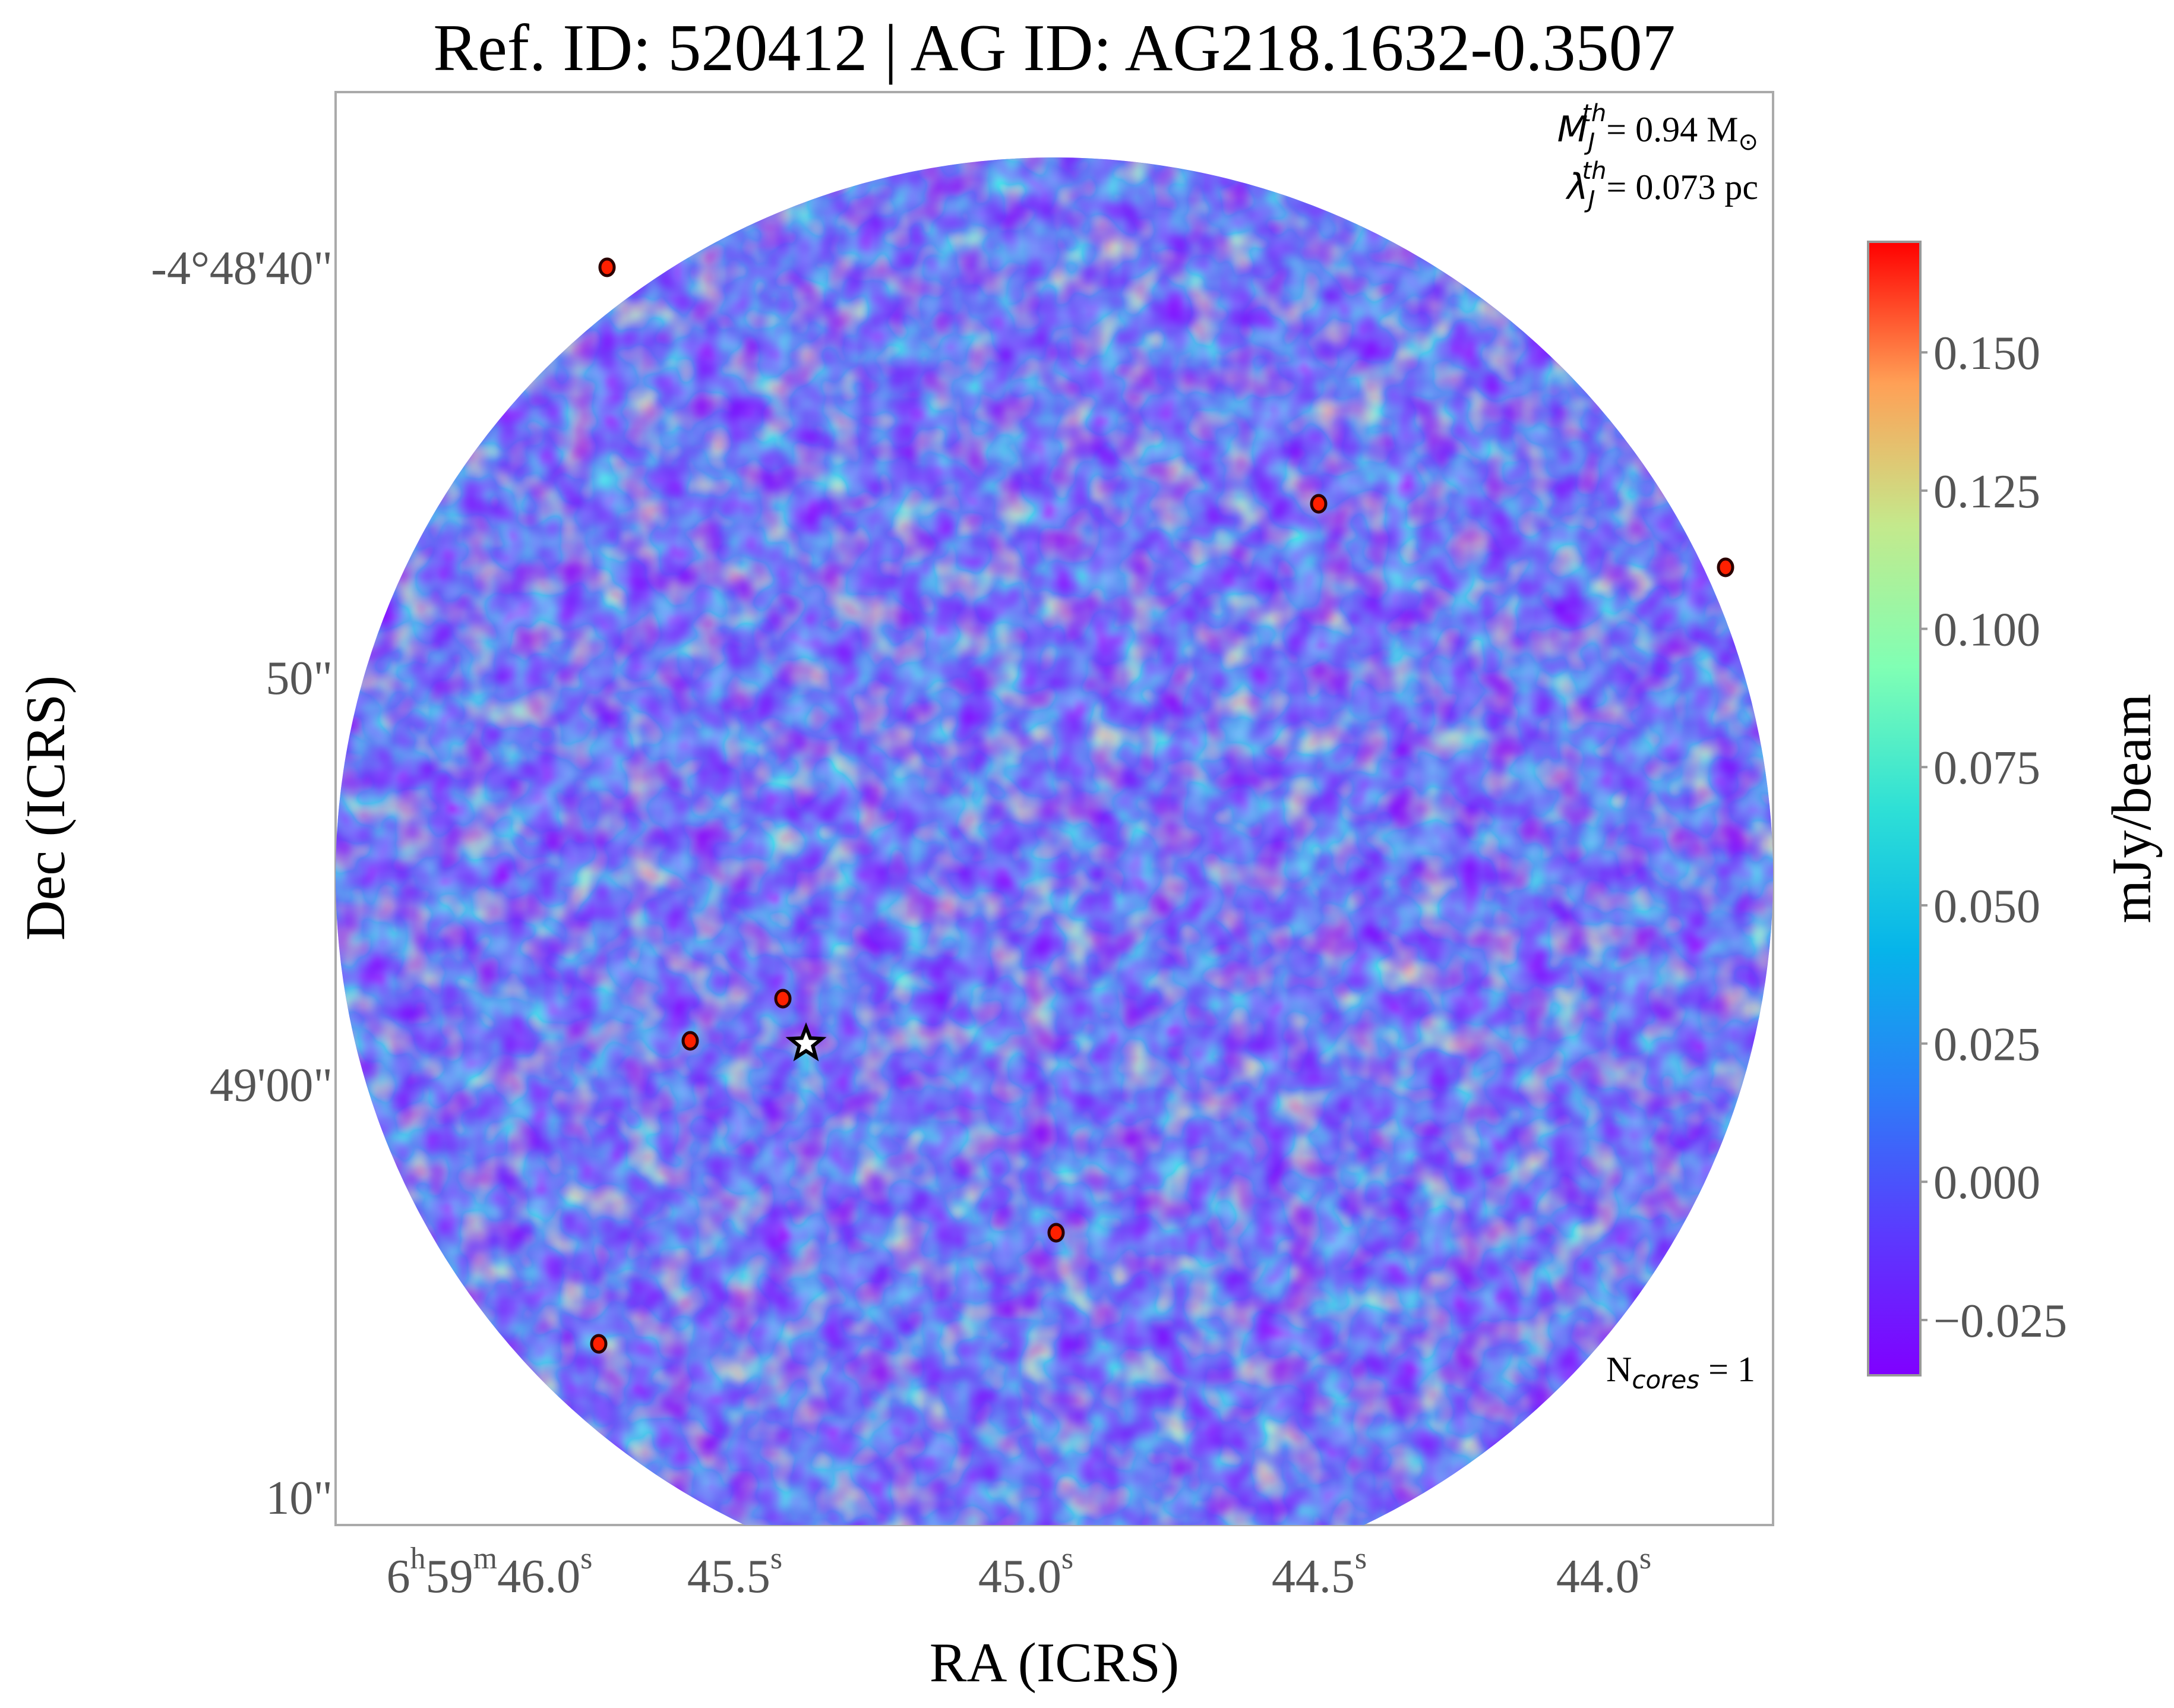 This screenshot has height=1708, width=2174. What do you see at coordinates (1727, 1370) in the screenshot?
I see `ncores-value: = 1` at bounding box center [1727, 1370].